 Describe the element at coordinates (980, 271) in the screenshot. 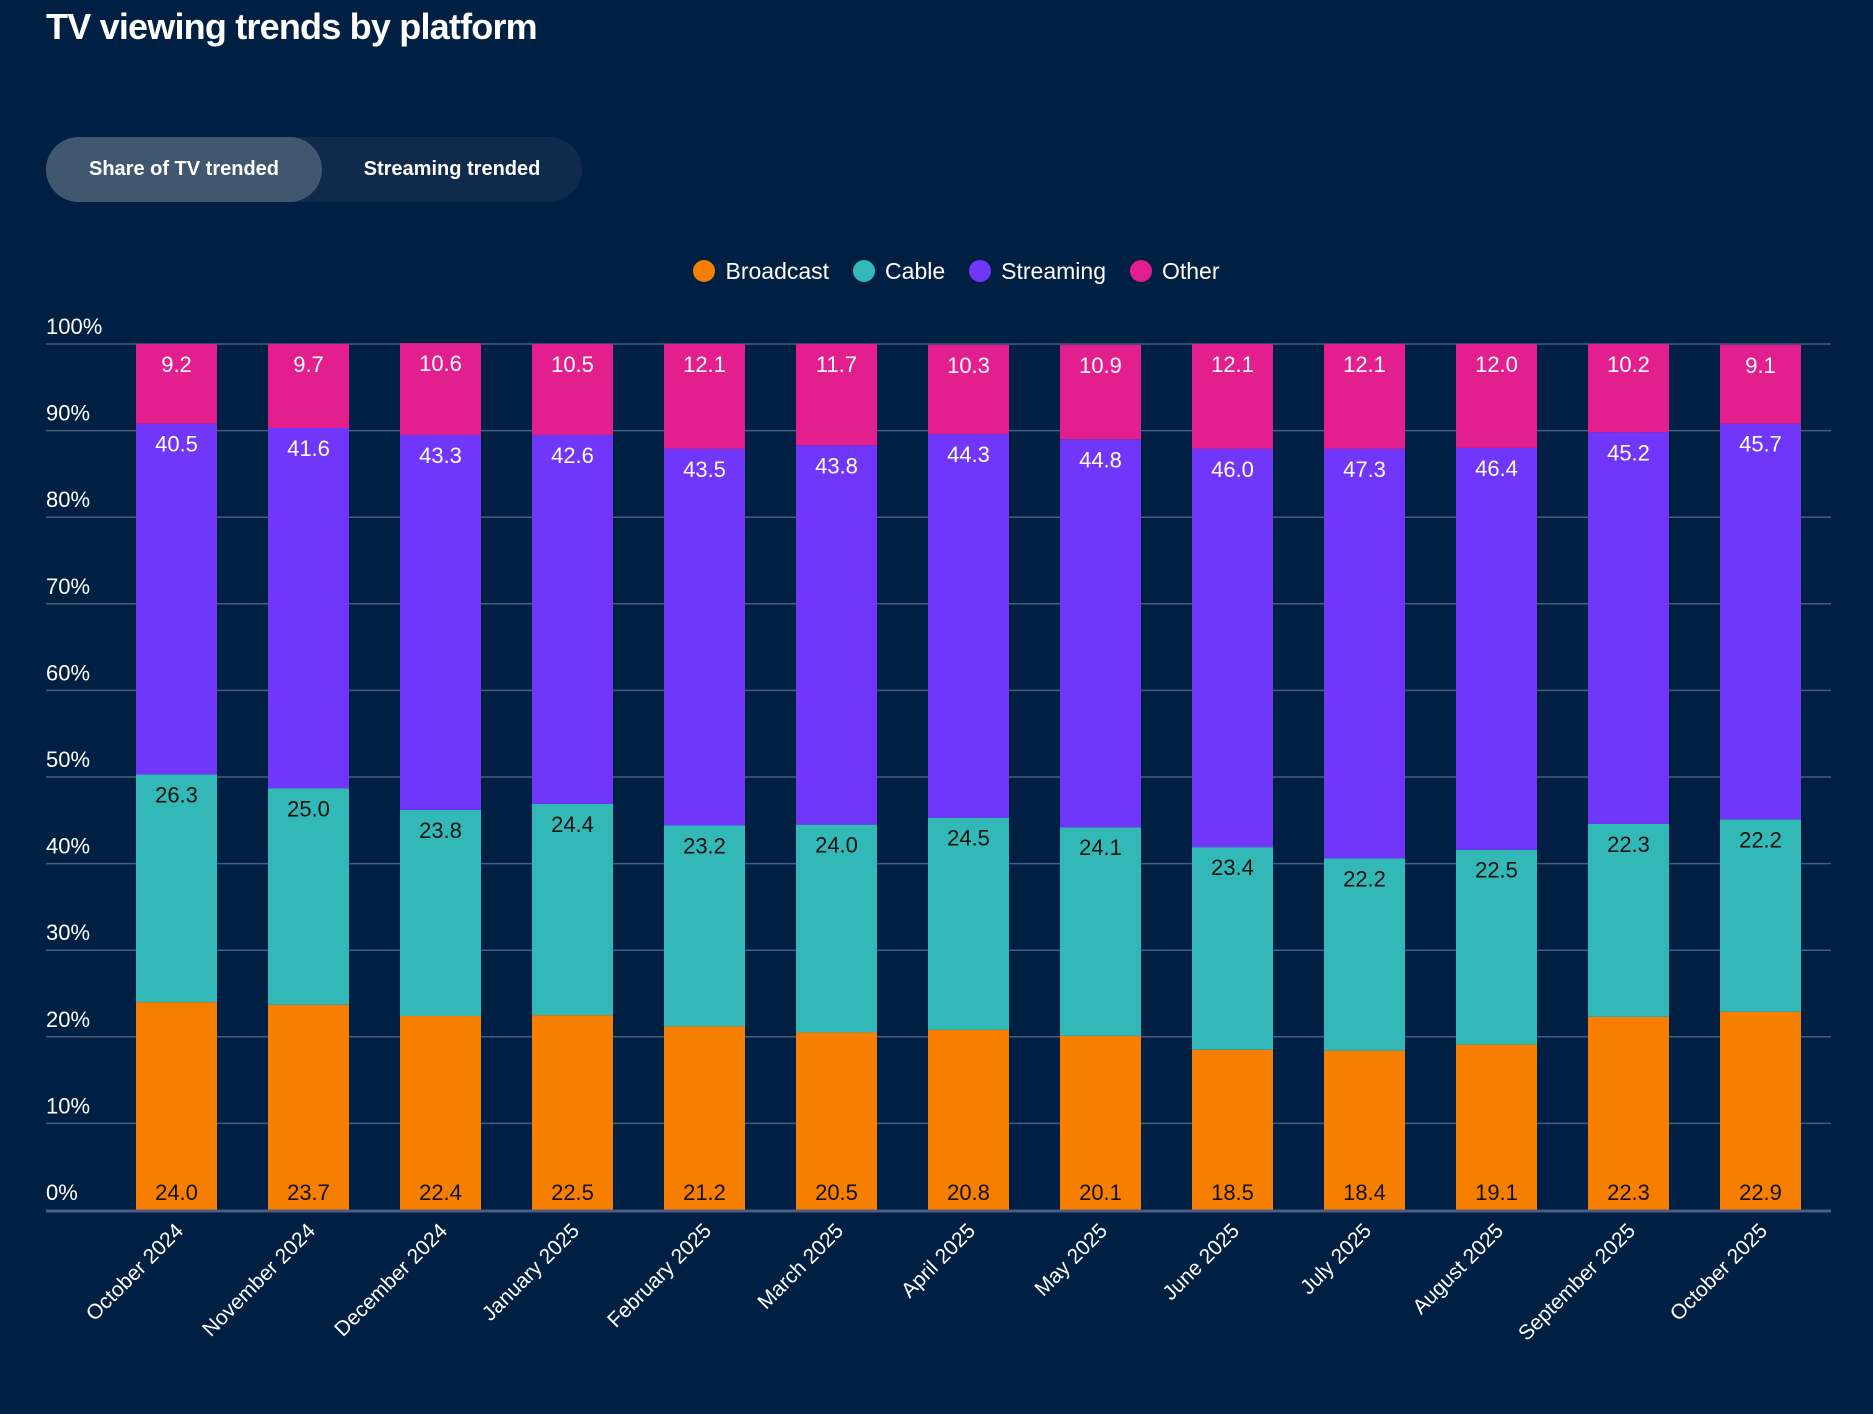

I see `legend-dot-streaming-icon` at that location.